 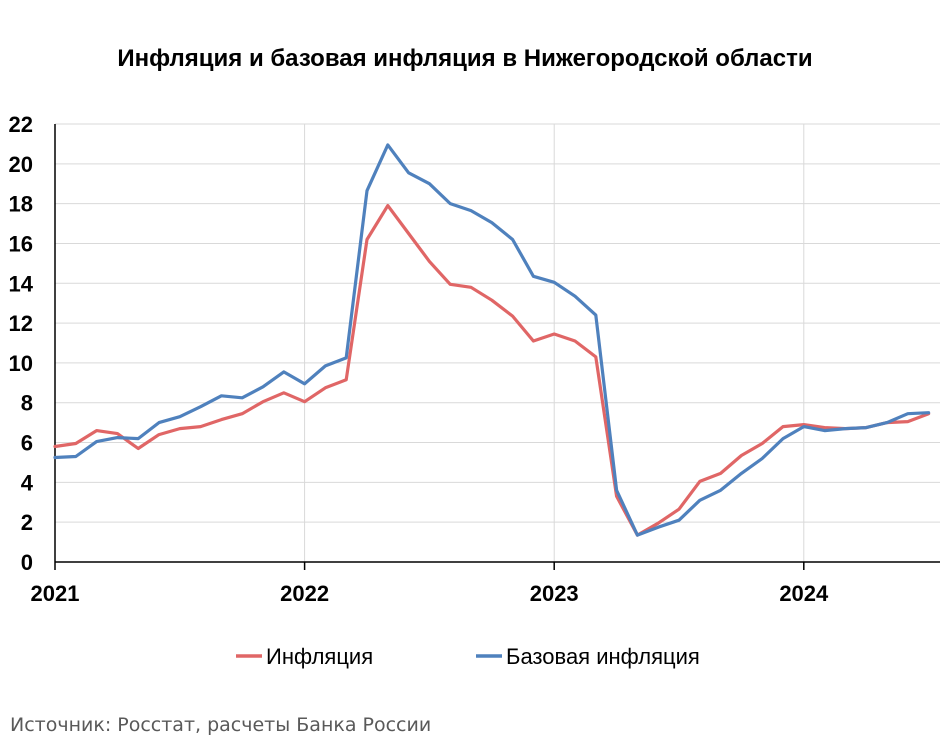 What do you see at coordinates (603, 656) in the screenshot?
I see `legend-label-core-inflation: Базовая инфляция` at bounding box center [603, 656].